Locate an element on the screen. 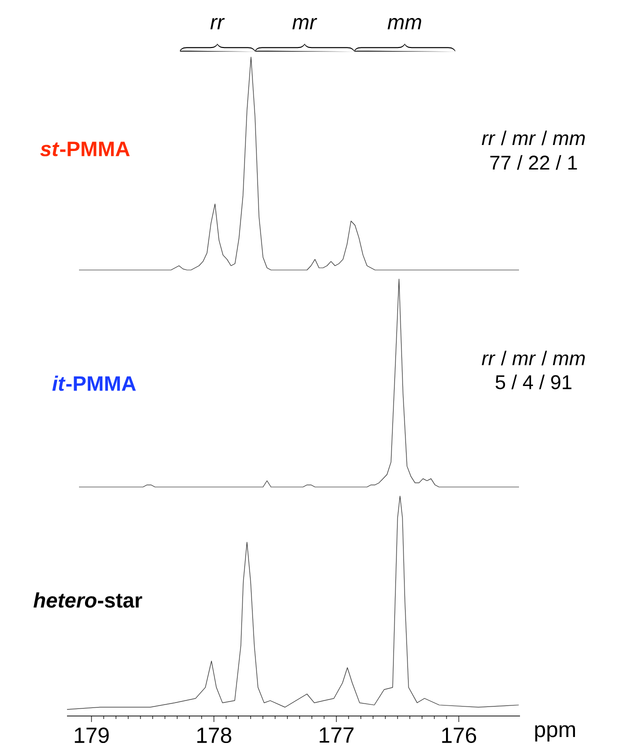  x-tick-label: 176 is located at coordinates (459, 736).